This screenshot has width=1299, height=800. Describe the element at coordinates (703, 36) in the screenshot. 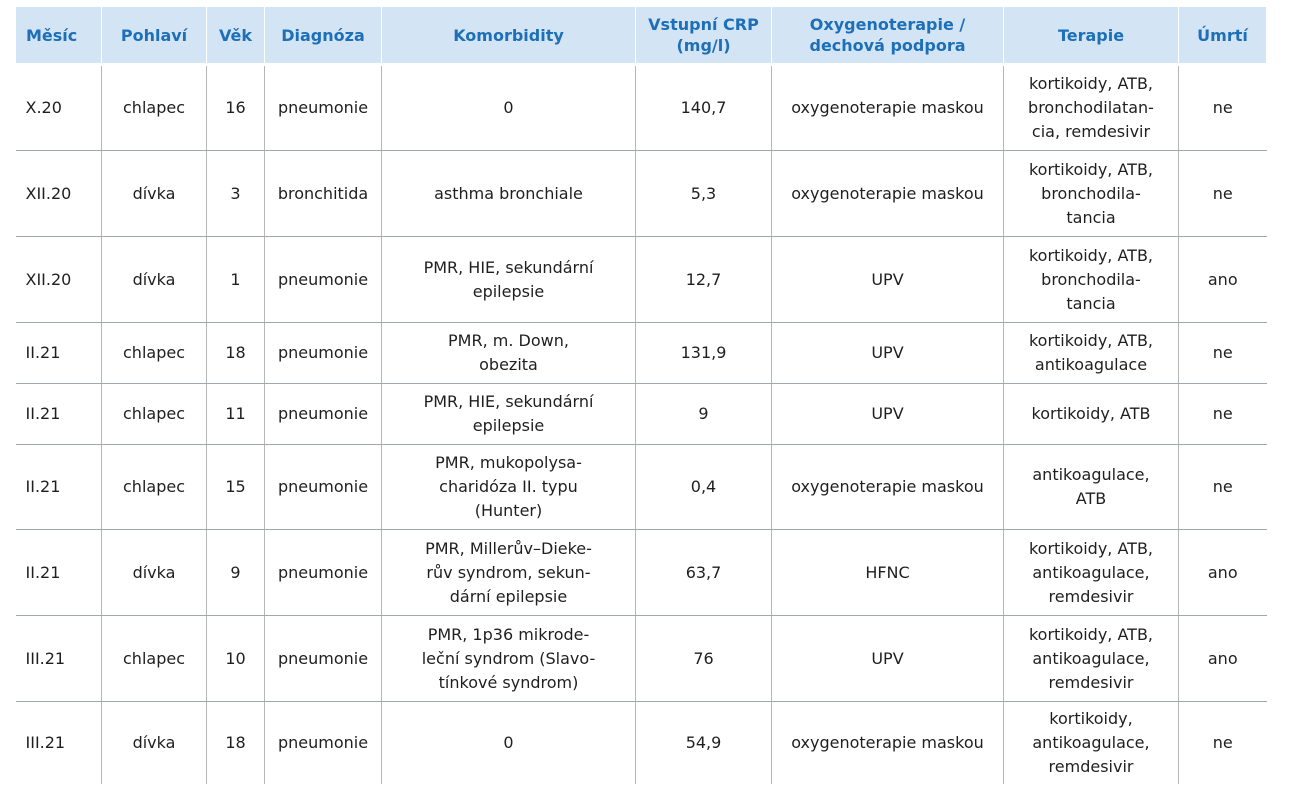

I see `col-header-crp: Vstupní CRP (mg/l)` at that location.